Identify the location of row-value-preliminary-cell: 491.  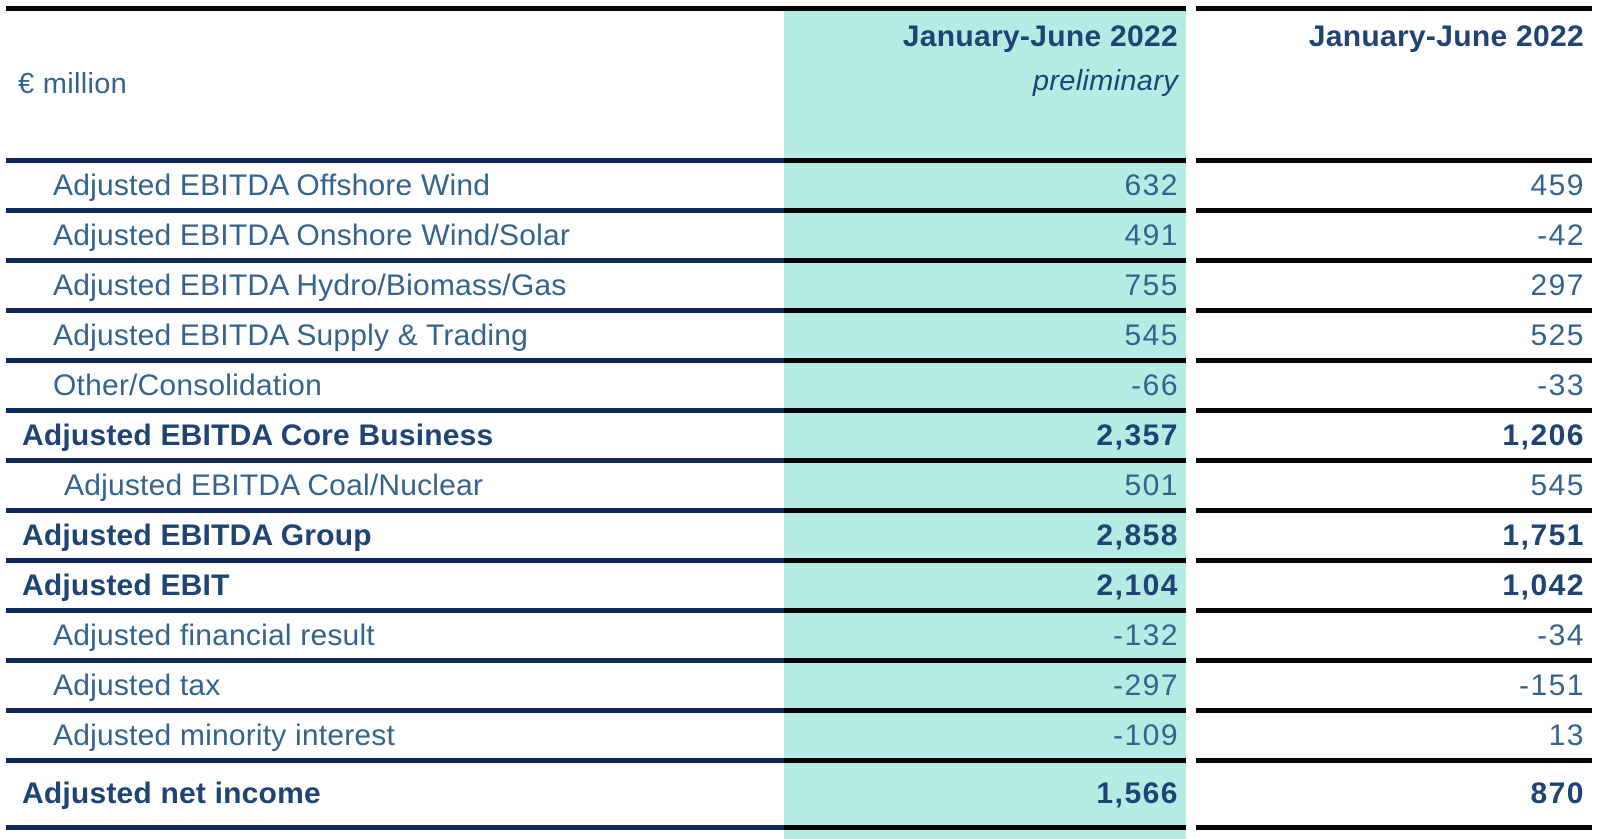
(985, 238).